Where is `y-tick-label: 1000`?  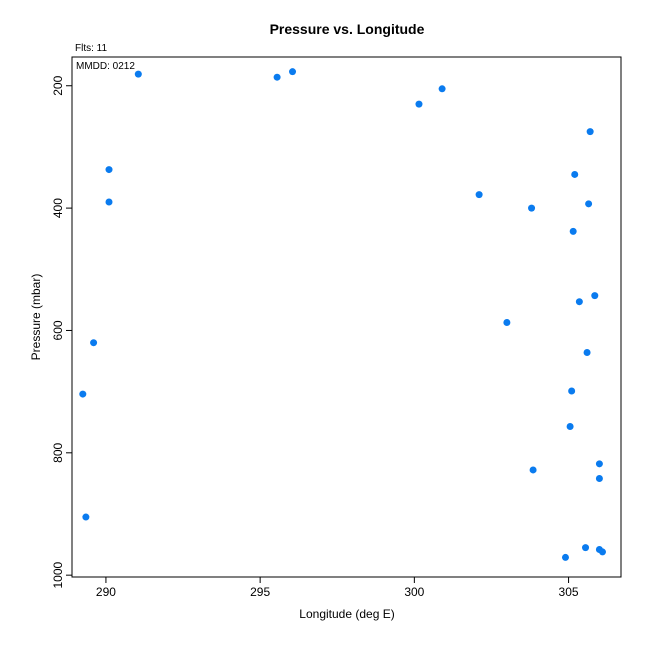
y-tick-label: 1000 is located at coordinates (58, 574).